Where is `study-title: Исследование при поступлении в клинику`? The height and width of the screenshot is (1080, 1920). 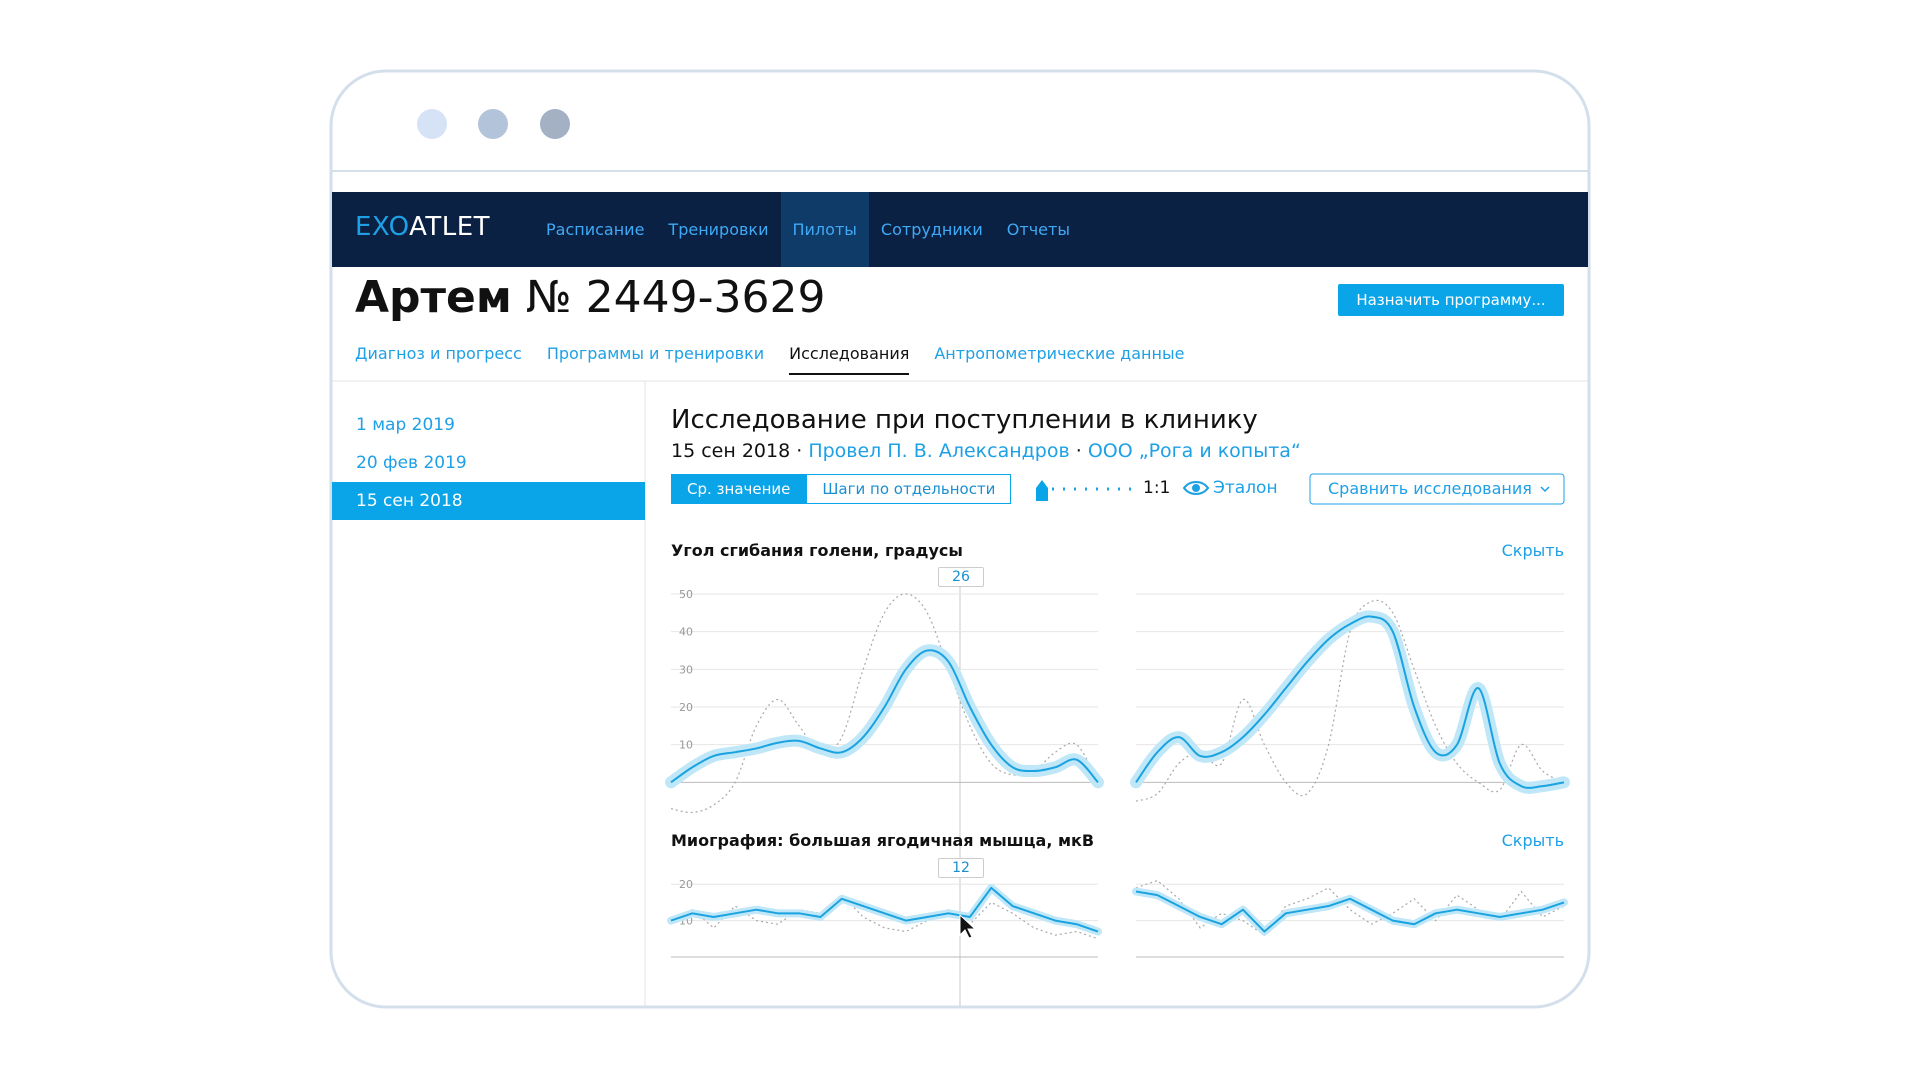
study-title: Исследование при поступлении в клинику is located at coordinates (964, 420).